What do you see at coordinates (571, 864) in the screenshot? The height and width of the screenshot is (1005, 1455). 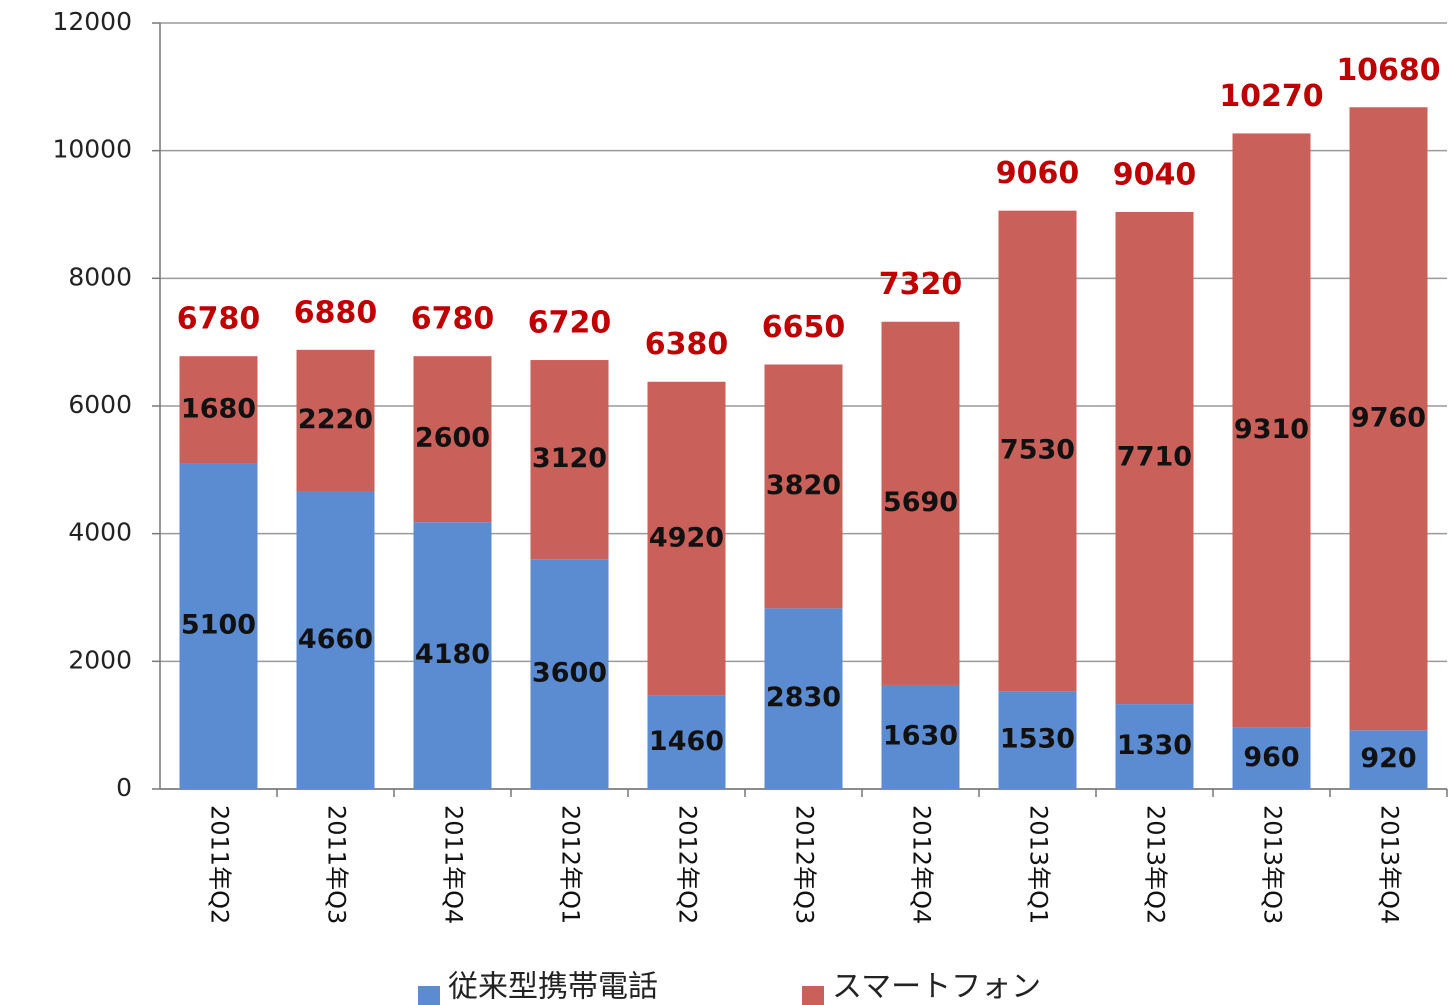 I see `x-tick-label: 2012年Q1` at bounding box center [571, 864].